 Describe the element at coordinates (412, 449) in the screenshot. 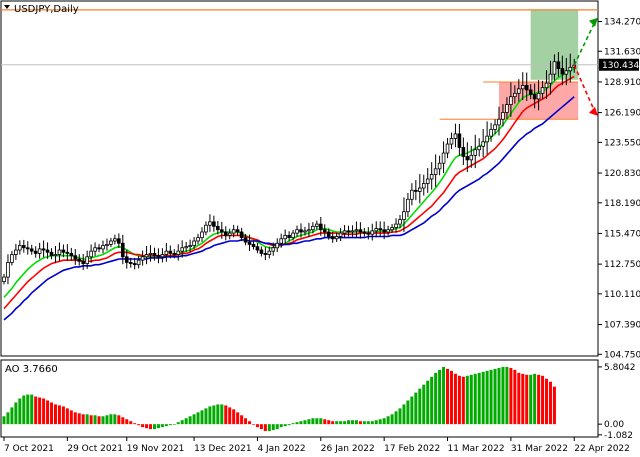

I see `time-tick-label: 17 Feb 2022` at that location.